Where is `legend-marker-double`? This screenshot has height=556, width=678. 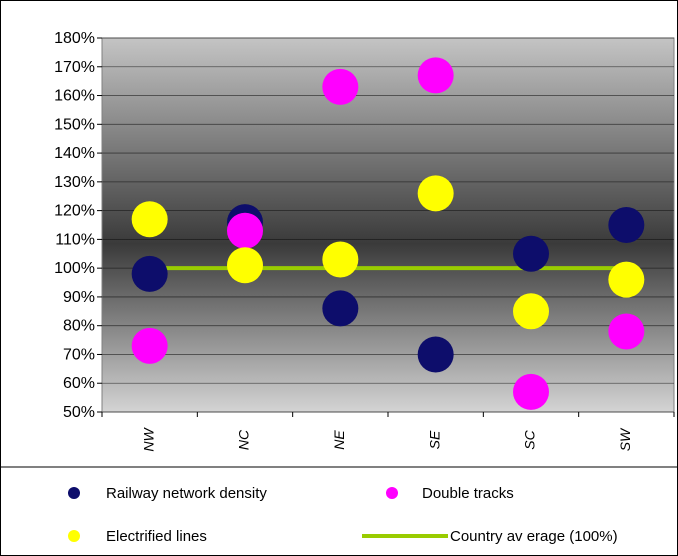
legend-marker-double is located at coordinates (392, 493).